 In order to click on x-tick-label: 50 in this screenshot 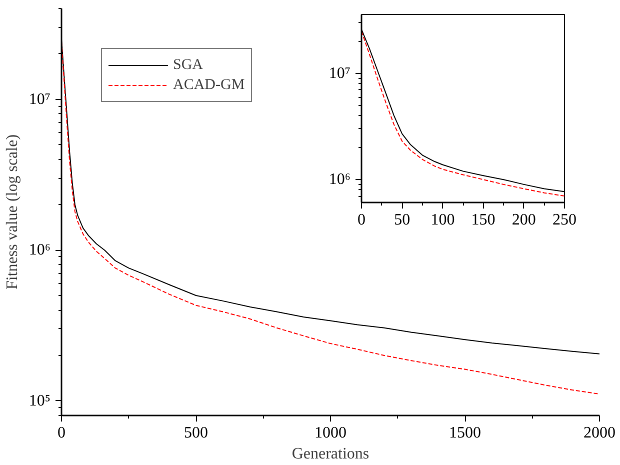, I will do `click(402, 220)`.